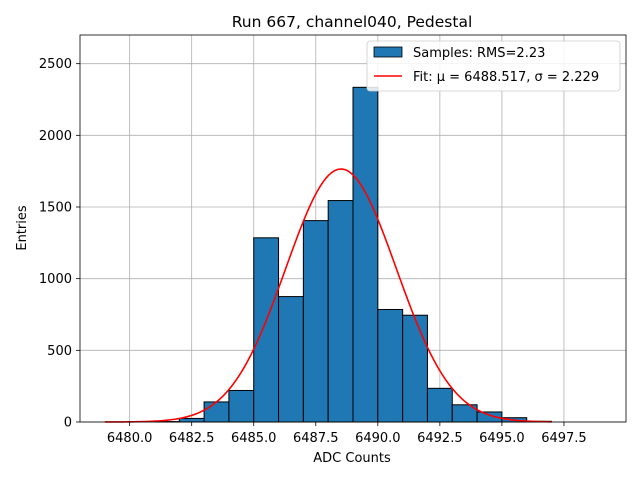 The width and height of the screenshot is (640, 480). What do you see at coordinates (55, 64) in the screenshot?
I see `y-tick-label: 2500` at bounding box center [55, 64].